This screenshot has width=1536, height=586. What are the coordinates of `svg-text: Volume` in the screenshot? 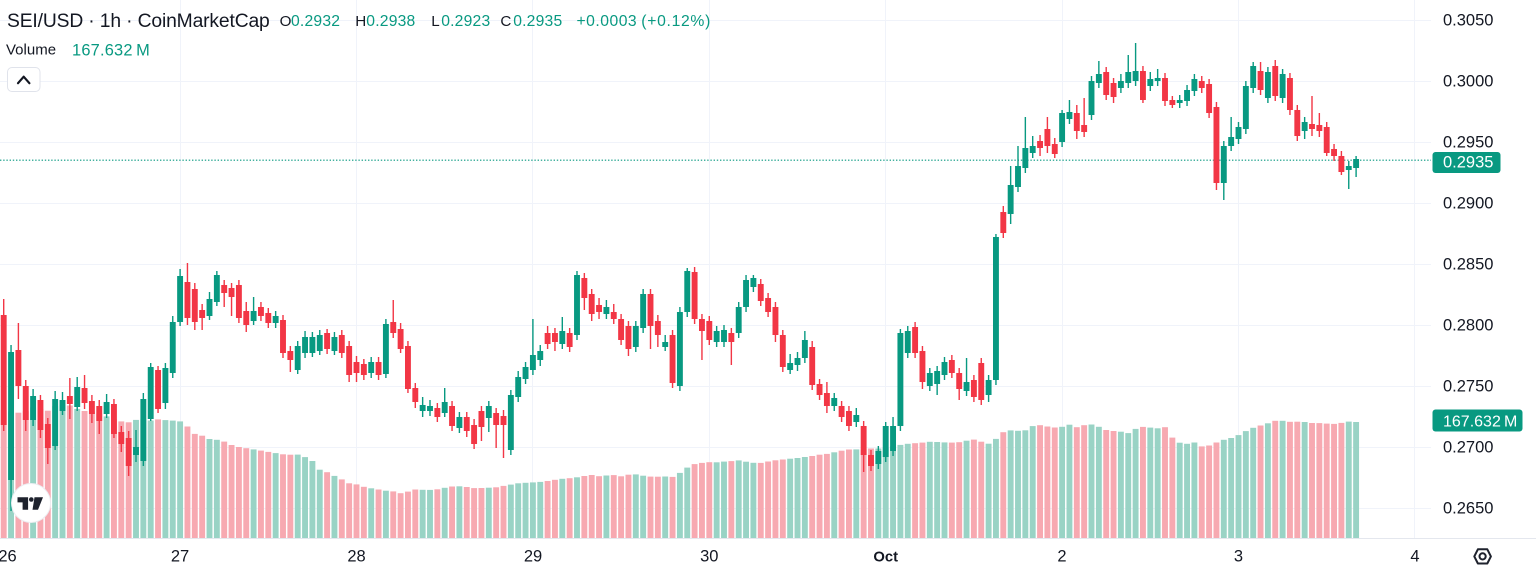 It's located at (31, 49).